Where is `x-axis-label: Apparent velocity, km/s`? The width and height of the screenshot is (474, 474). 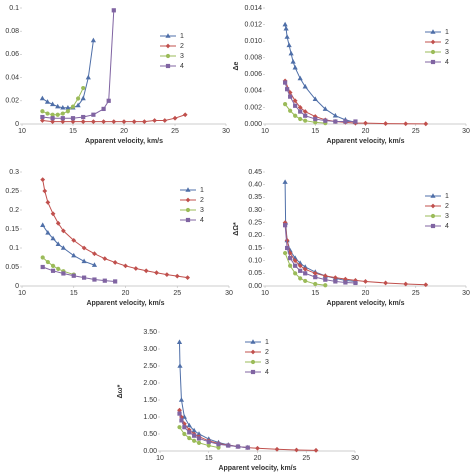 x-axis-label: Apparent velocity, km/s is located at coordinates (257, 468).